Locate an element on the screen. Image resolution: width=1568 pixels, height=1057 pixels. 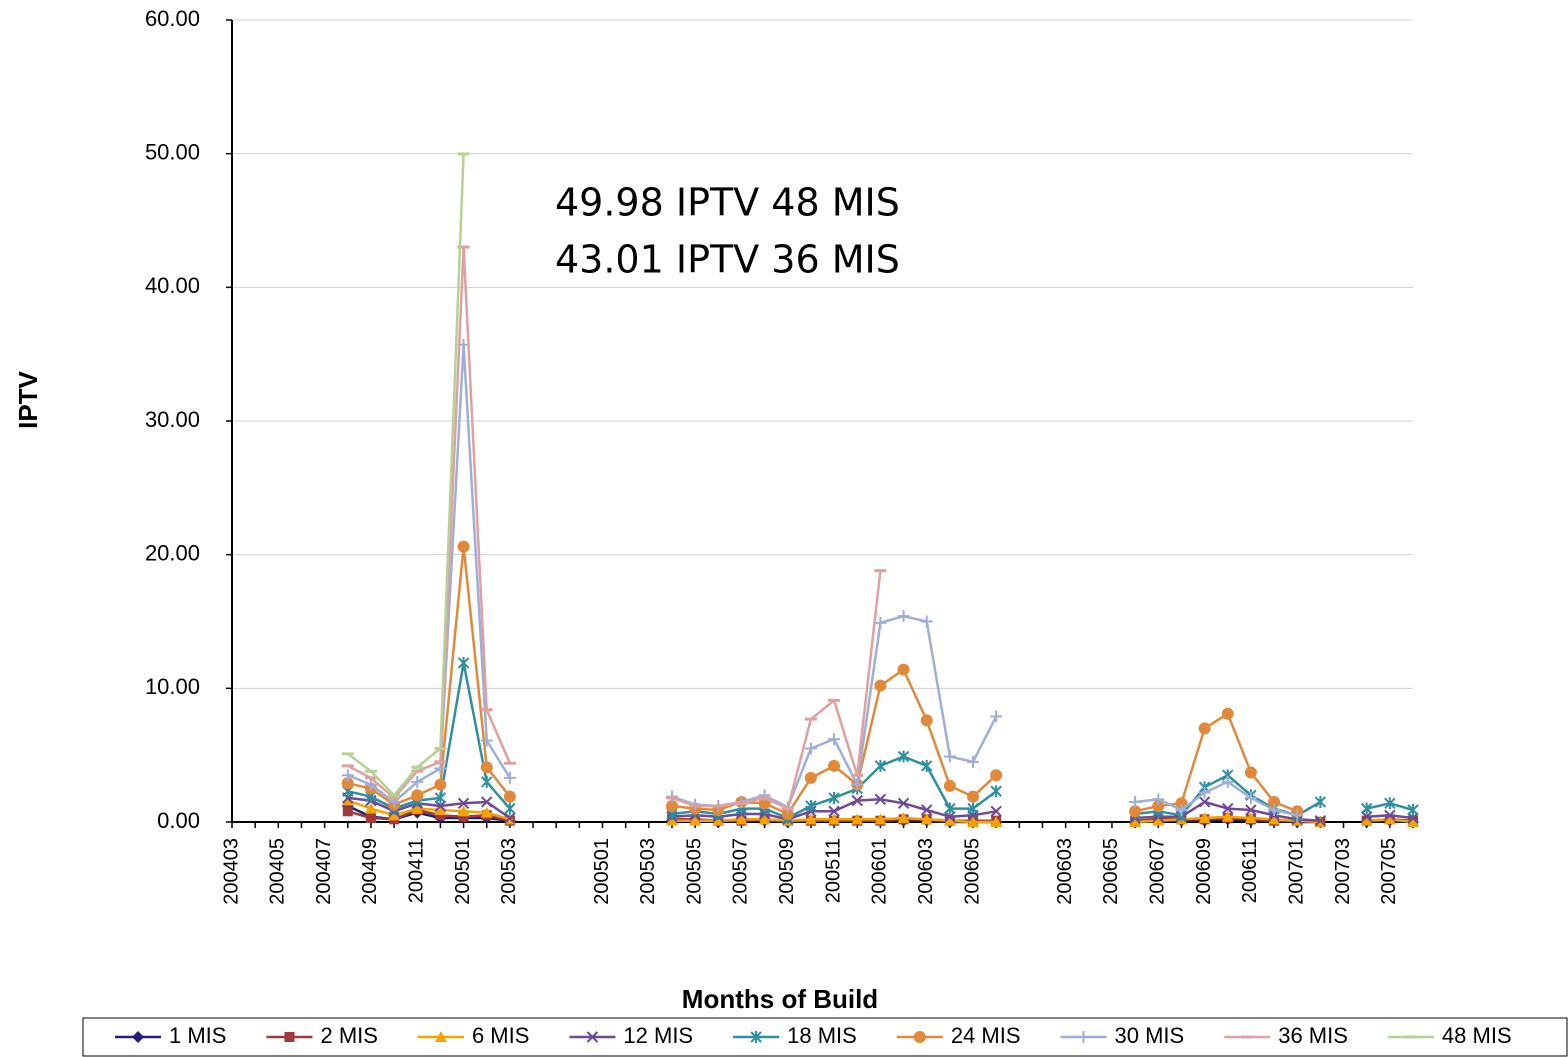
x-tick-label: 200411 is located at coordinates (417, 870).